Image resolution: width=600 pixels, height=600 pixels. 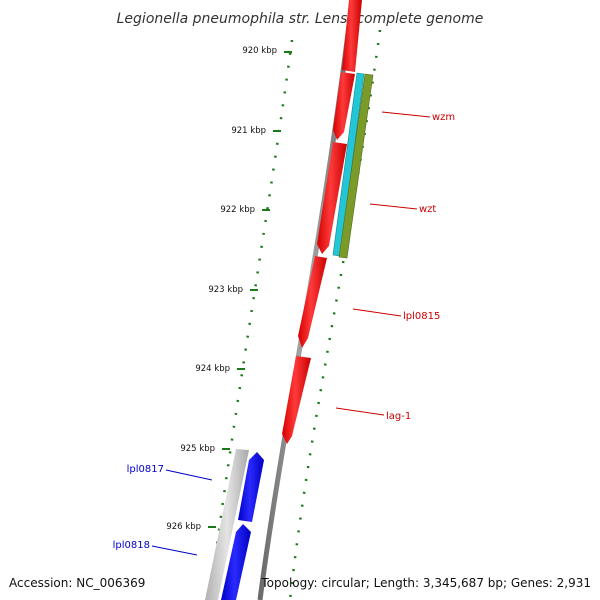 What do you see at coordinates (251, 487) in the screenshot?
I see `gene-feature-lpl0817` at bounding box center [251, 487].